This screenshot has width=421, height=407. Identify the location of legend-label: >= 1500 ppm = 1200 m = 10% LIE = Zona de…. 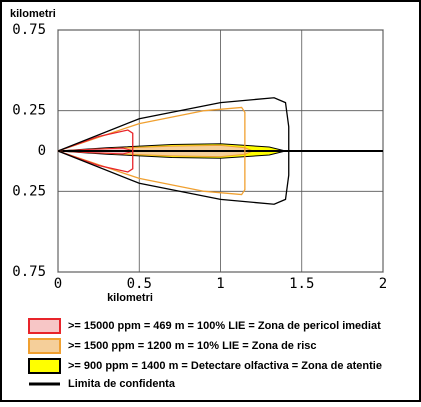
(192, 346).